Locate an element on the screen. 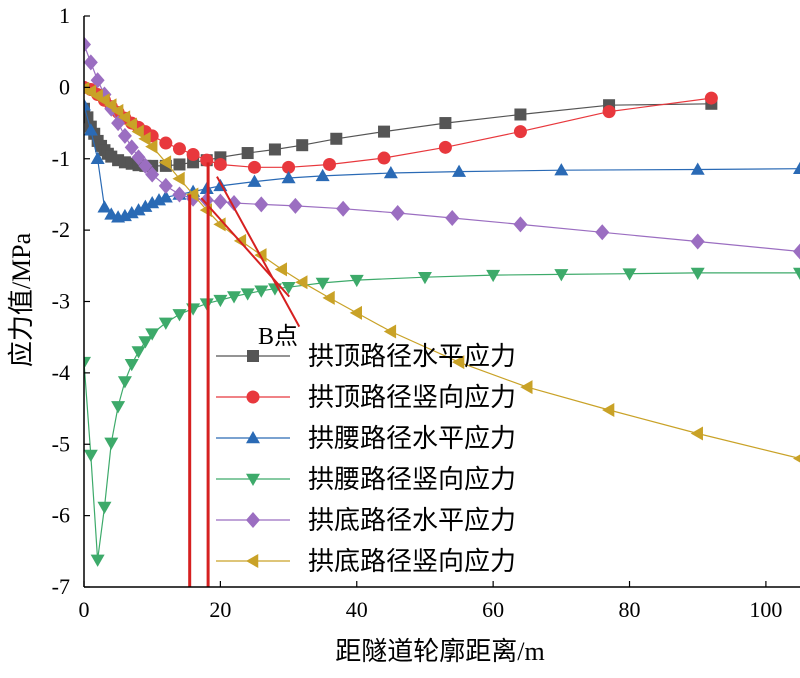 Image resolution: width=800 pixels, height=678 pixels. x-tick-label: 20 is located at coordinates (220, 609).